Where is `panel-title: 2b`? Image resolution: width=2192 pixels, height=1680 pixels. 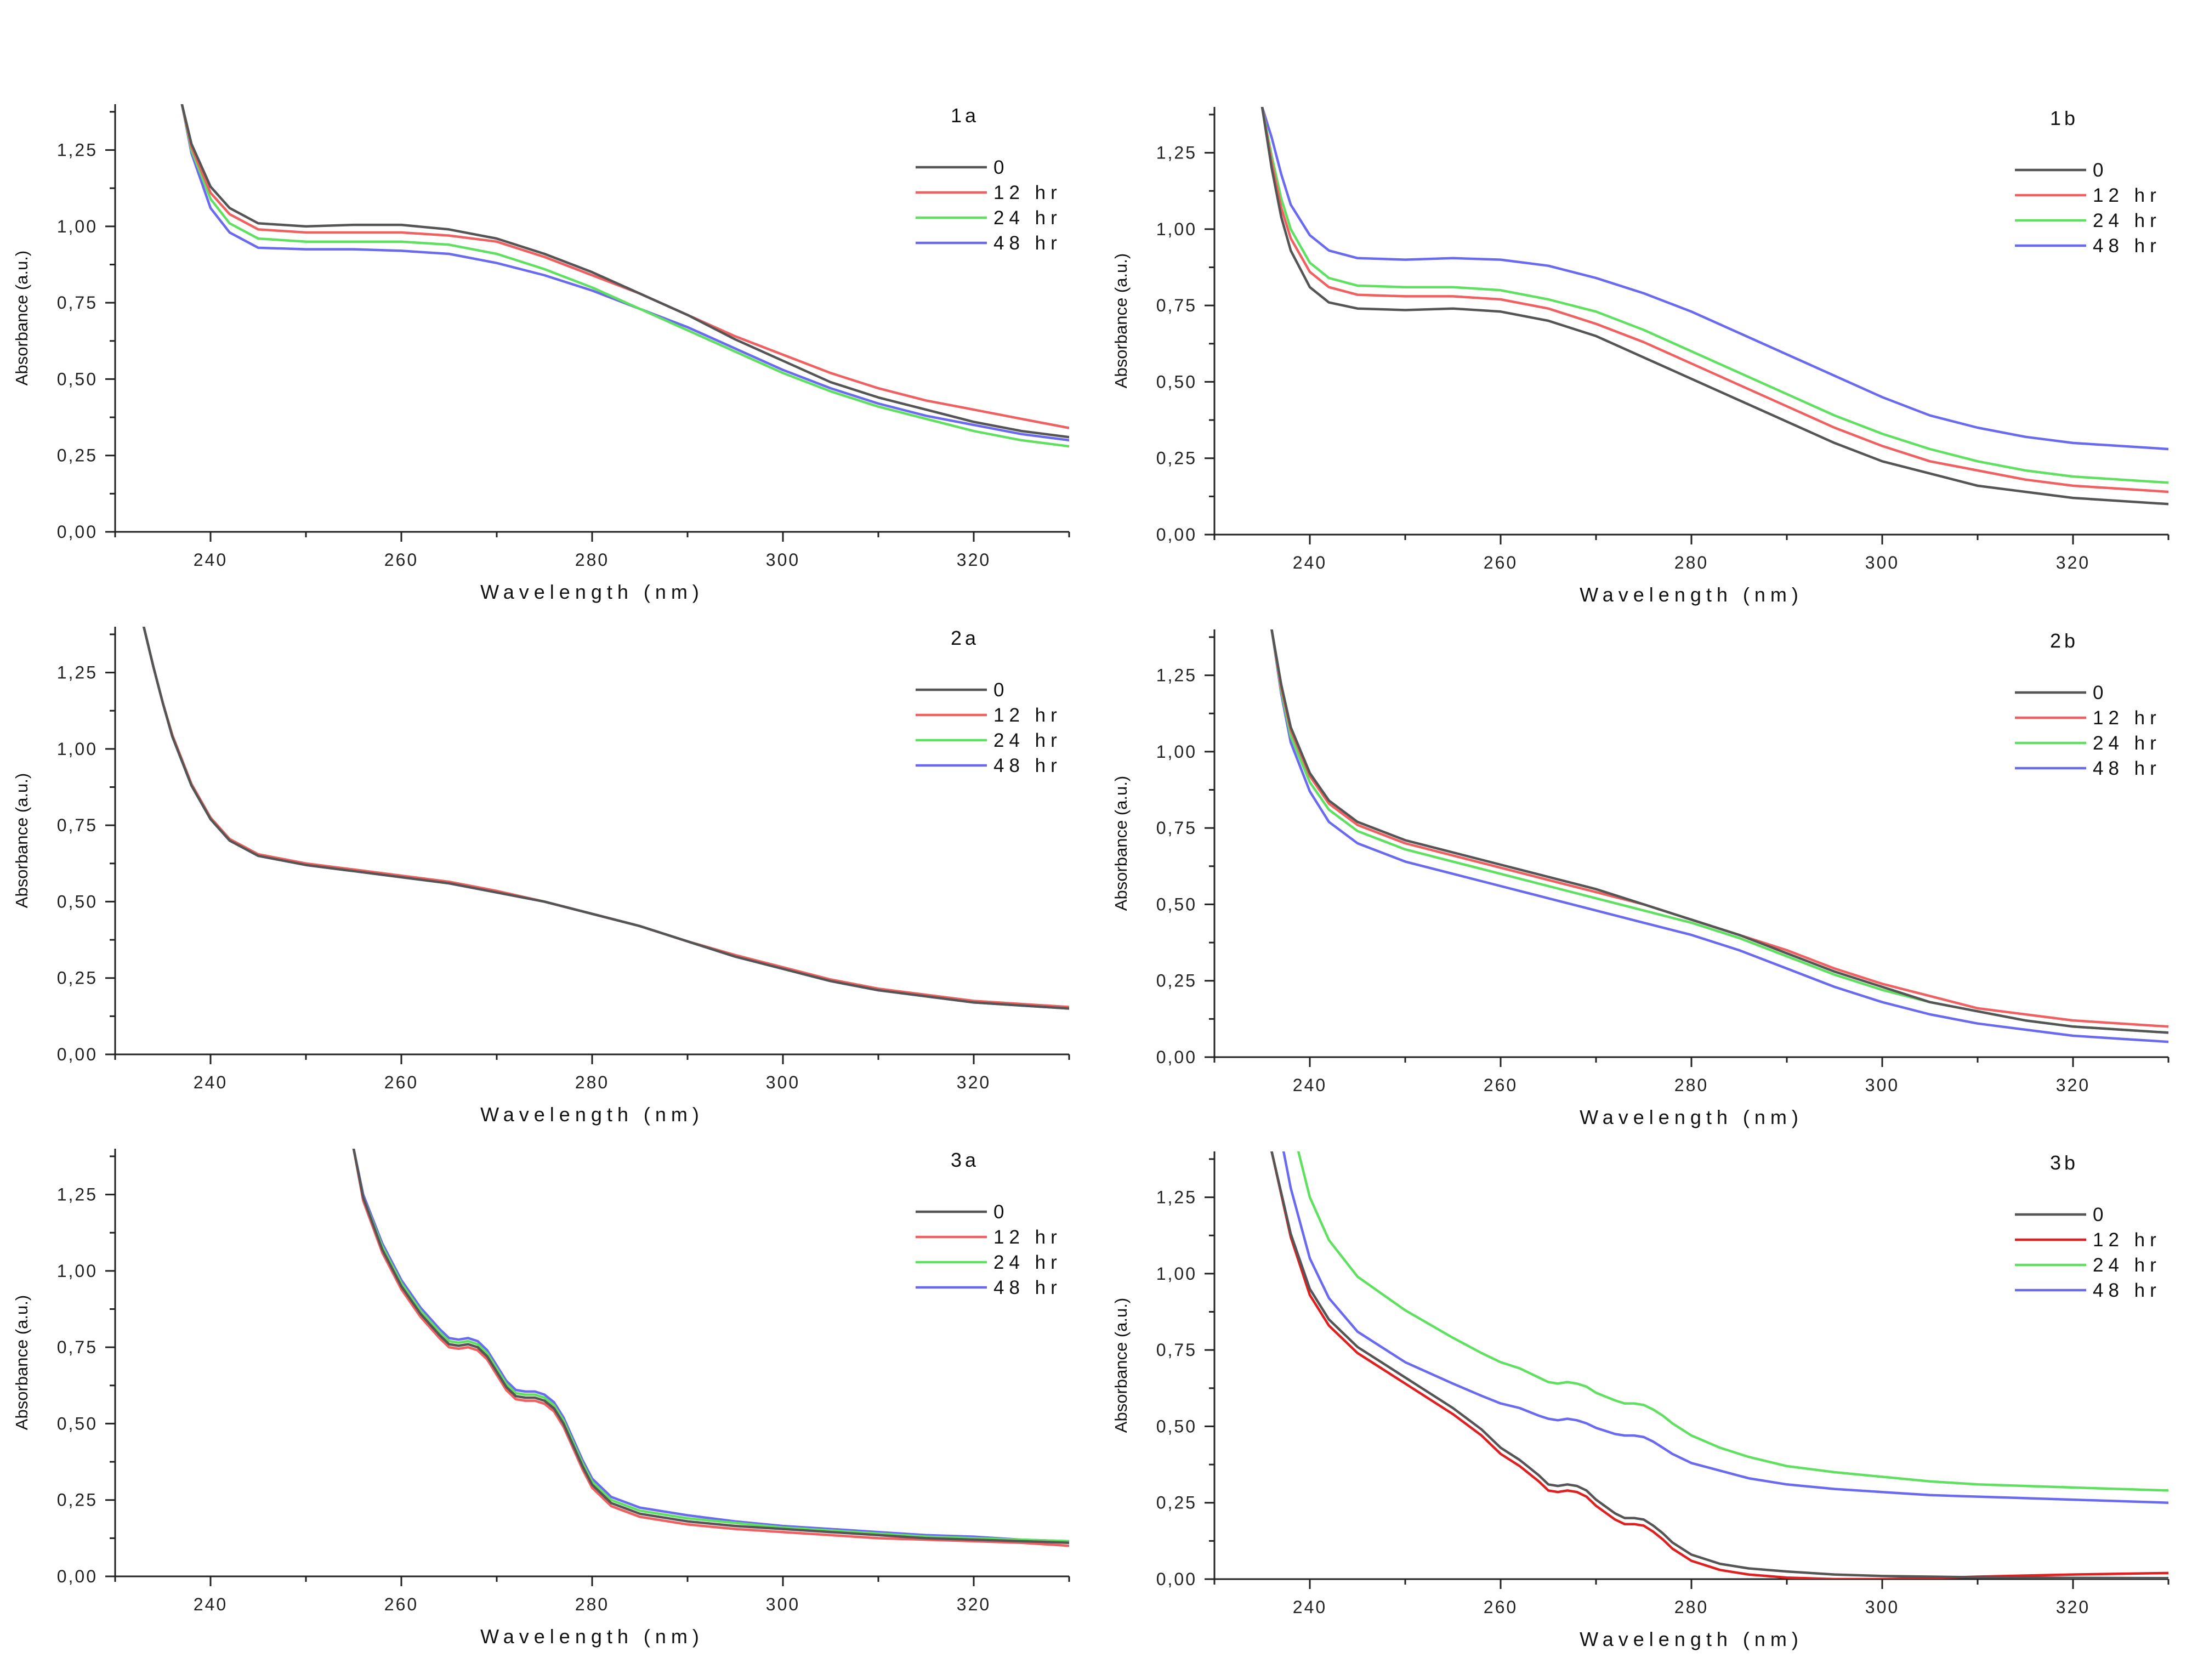 panel-title: 2b is located at coordinates (2064, 640).